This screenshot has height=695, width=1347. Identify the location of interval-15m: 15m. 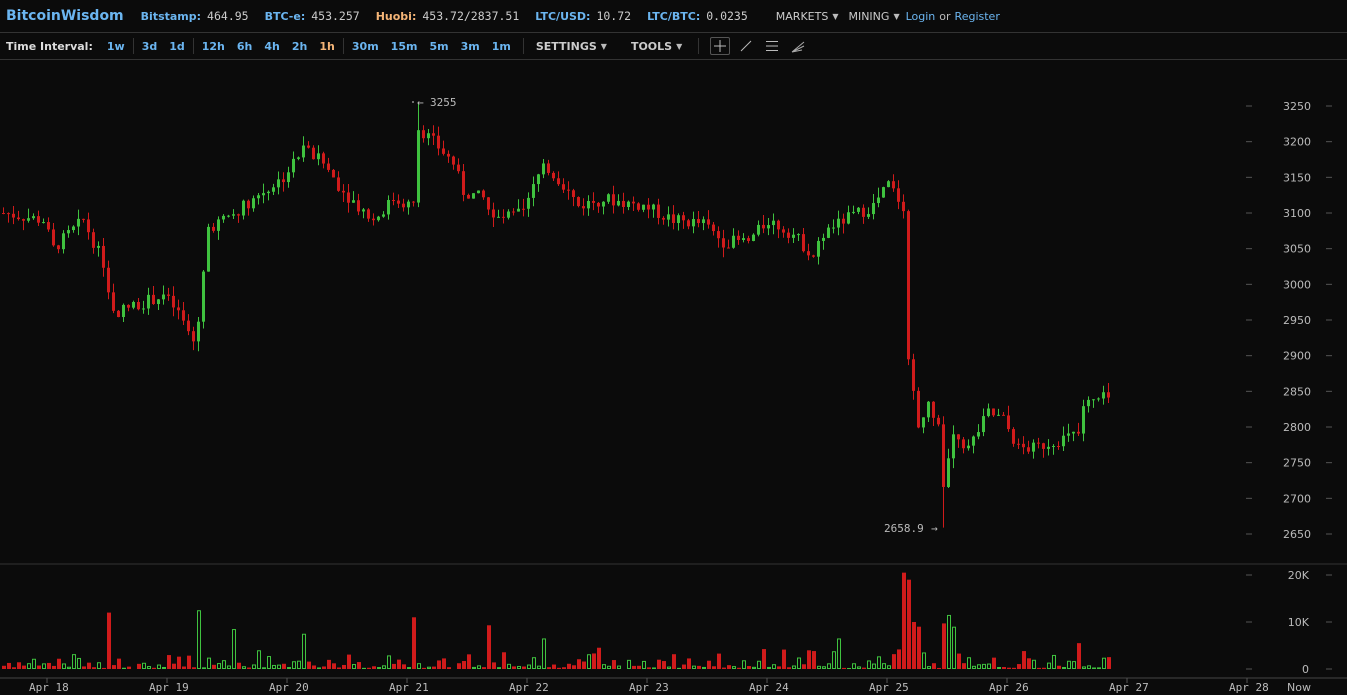
(404, 46).